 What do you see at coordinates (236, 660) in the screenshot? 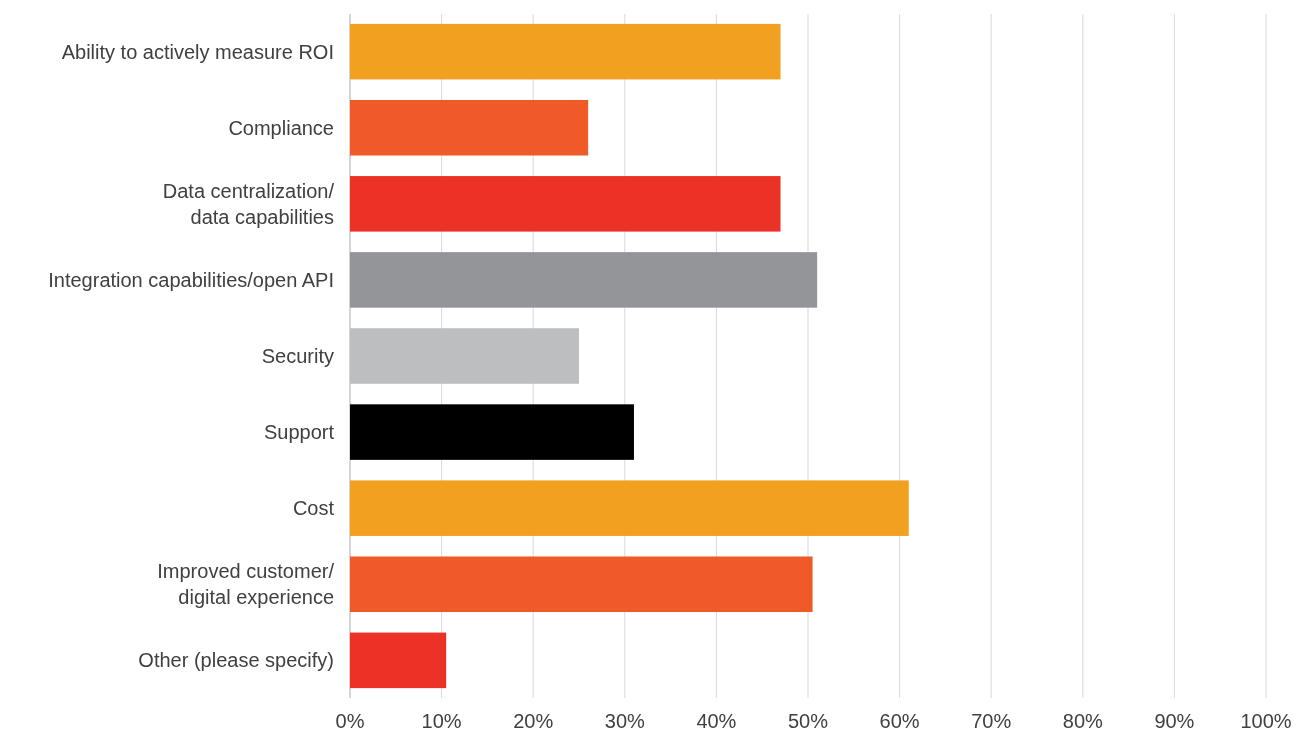
I see `y-tick-label: Other (please specify)` at bounding box center [236, 660].